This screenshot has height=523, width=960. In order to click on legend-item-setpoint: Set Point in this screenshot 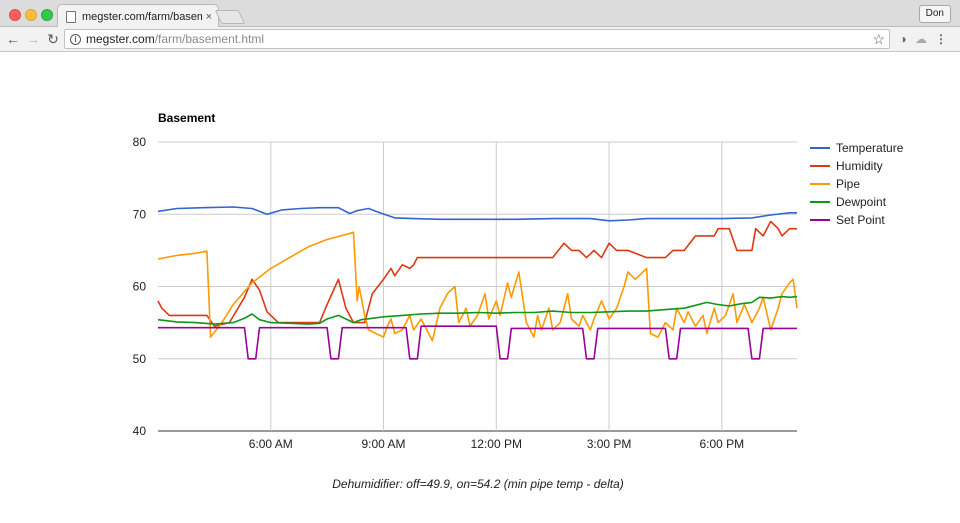, I will do `click(847, 220)`.